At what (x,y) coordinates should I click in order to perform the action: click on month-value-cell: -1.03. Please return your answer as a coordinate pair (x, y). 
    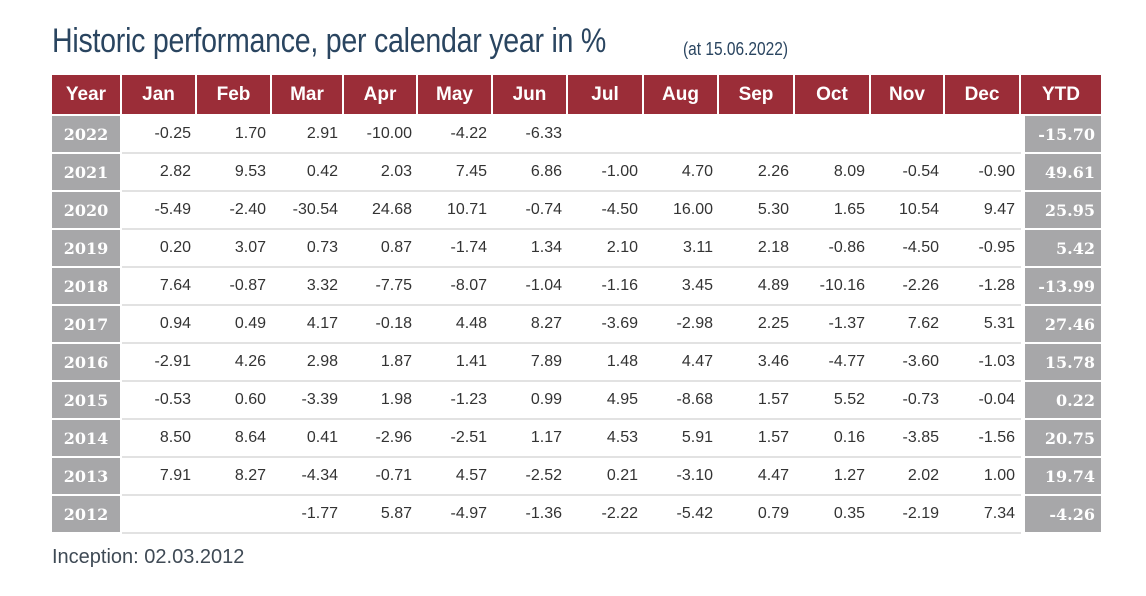
    Looking at the image, I should click on (983, 363).